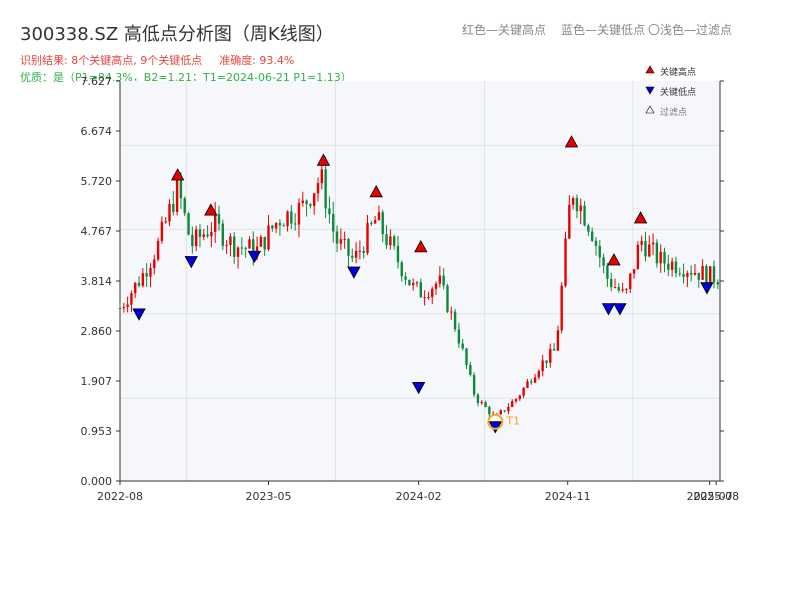 This screenshot has width=800, height=600. What do you see at coordinates (716, 496) in the screenshot?
I see `x-tick-label: 2025-08` at bounding box center [716, 496].